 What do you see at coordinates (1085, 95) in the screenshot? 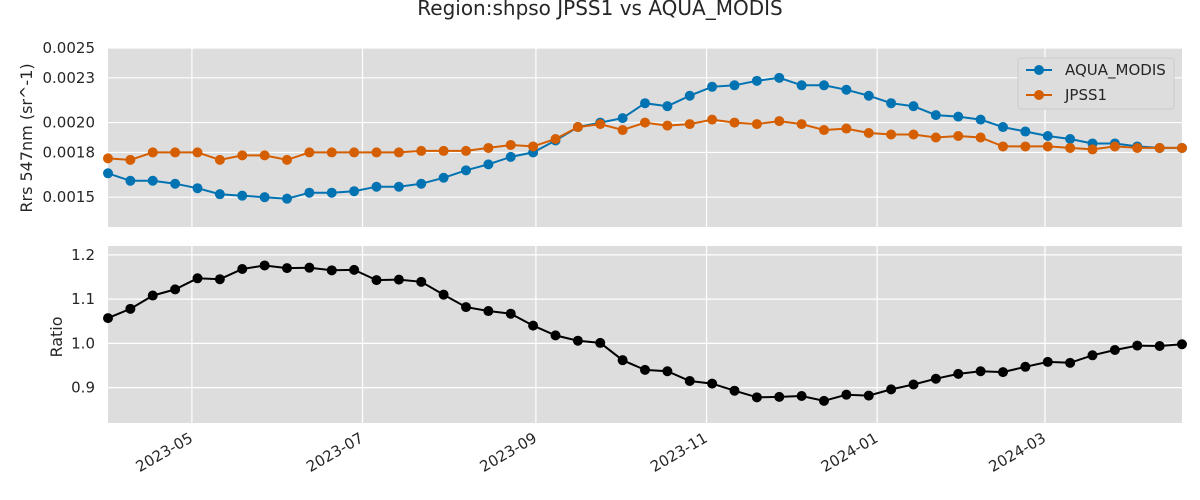
I see `legend-label-jpss: JPSS1` at bounding box center [1085, 95].